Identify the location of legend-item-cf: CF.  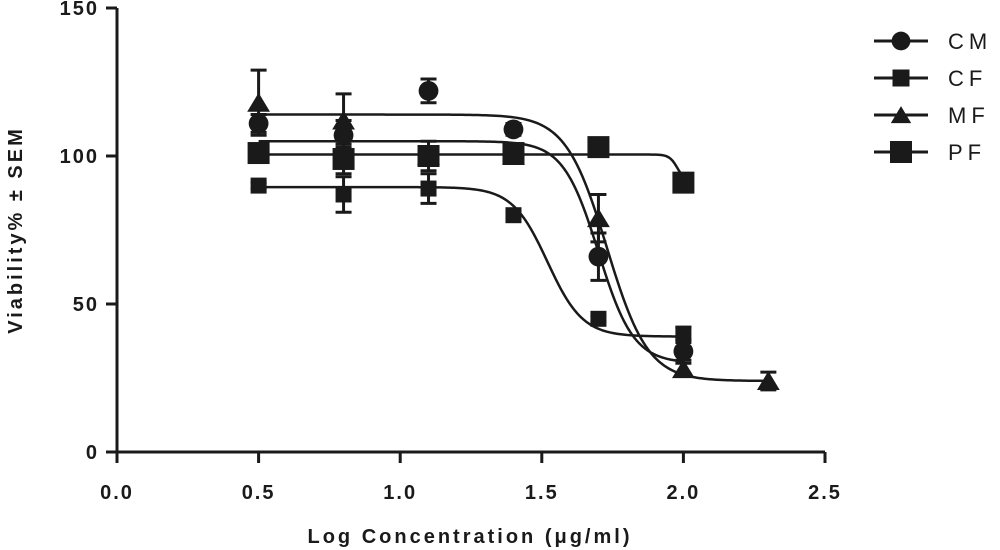
(930, 78).